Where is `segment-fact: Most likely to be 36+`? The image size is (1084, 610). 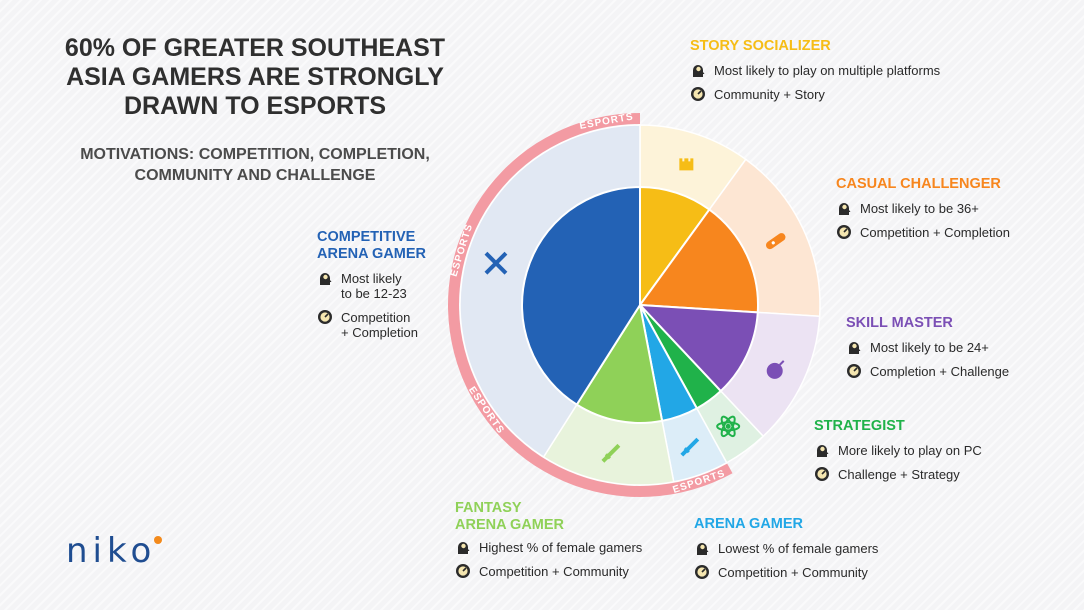
segment-fact: Most likely to be 36+ is located at coordinates (951, 208).